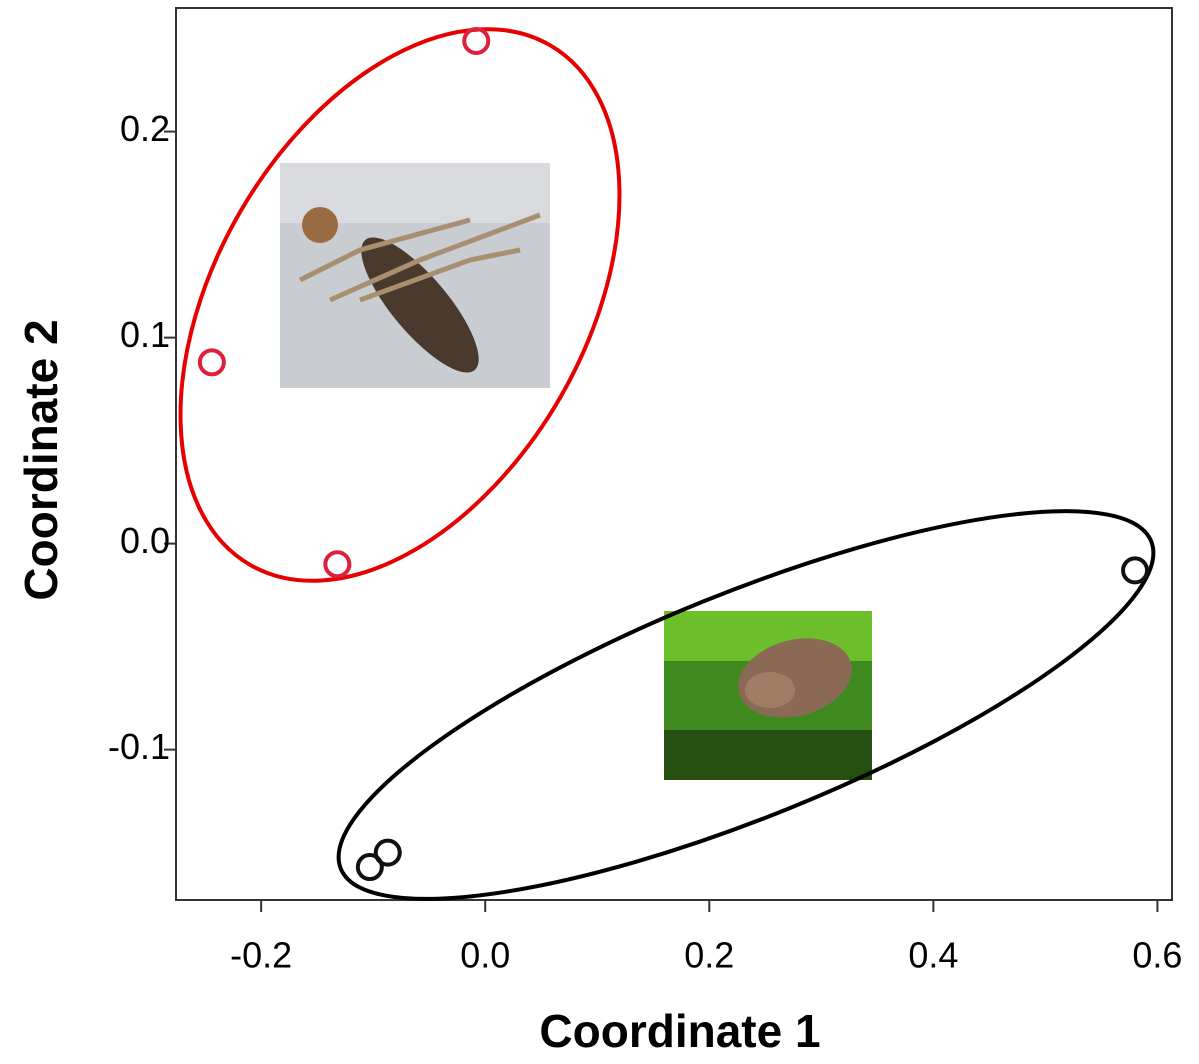  What do you see at coordinates (145, 540) in the screenshot?
I see `y-tick-label: 0.0` at bounding box center [145, 540].